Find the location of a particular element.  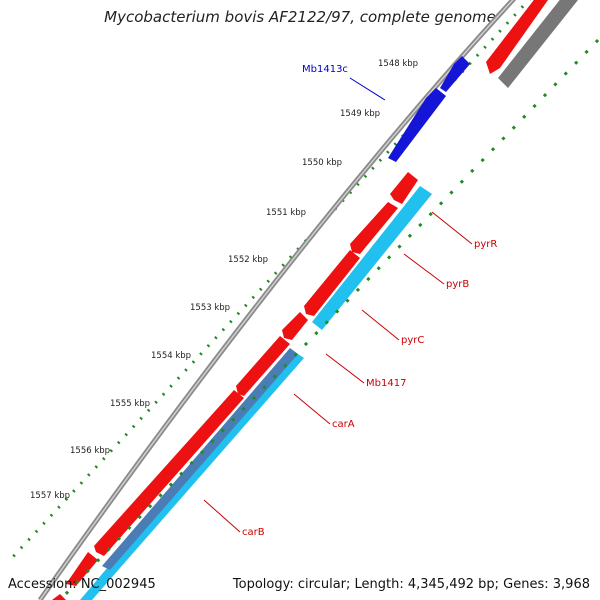

kbp-tick-label: 1555 kbp is located at coordinates (130, 404).